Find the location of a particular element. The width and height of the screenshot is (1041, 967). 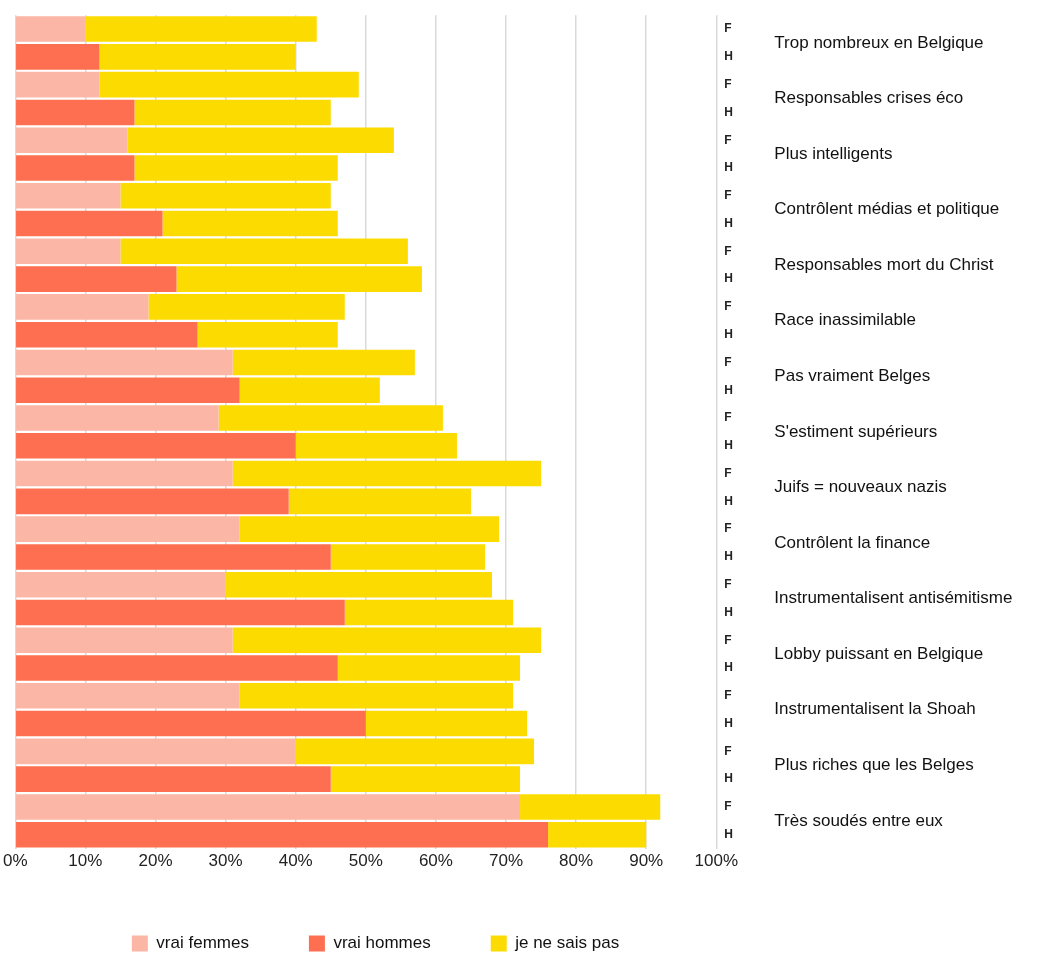

x-tick-label: 70% is located at coordinates (506, 861).